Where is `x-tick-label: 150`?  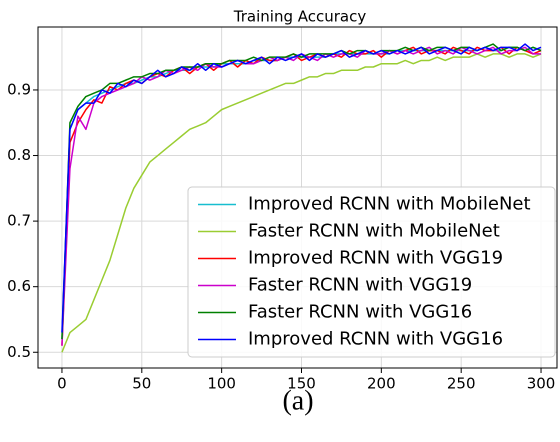 x-tick-label: 150 is located at coordinates (301, 384).